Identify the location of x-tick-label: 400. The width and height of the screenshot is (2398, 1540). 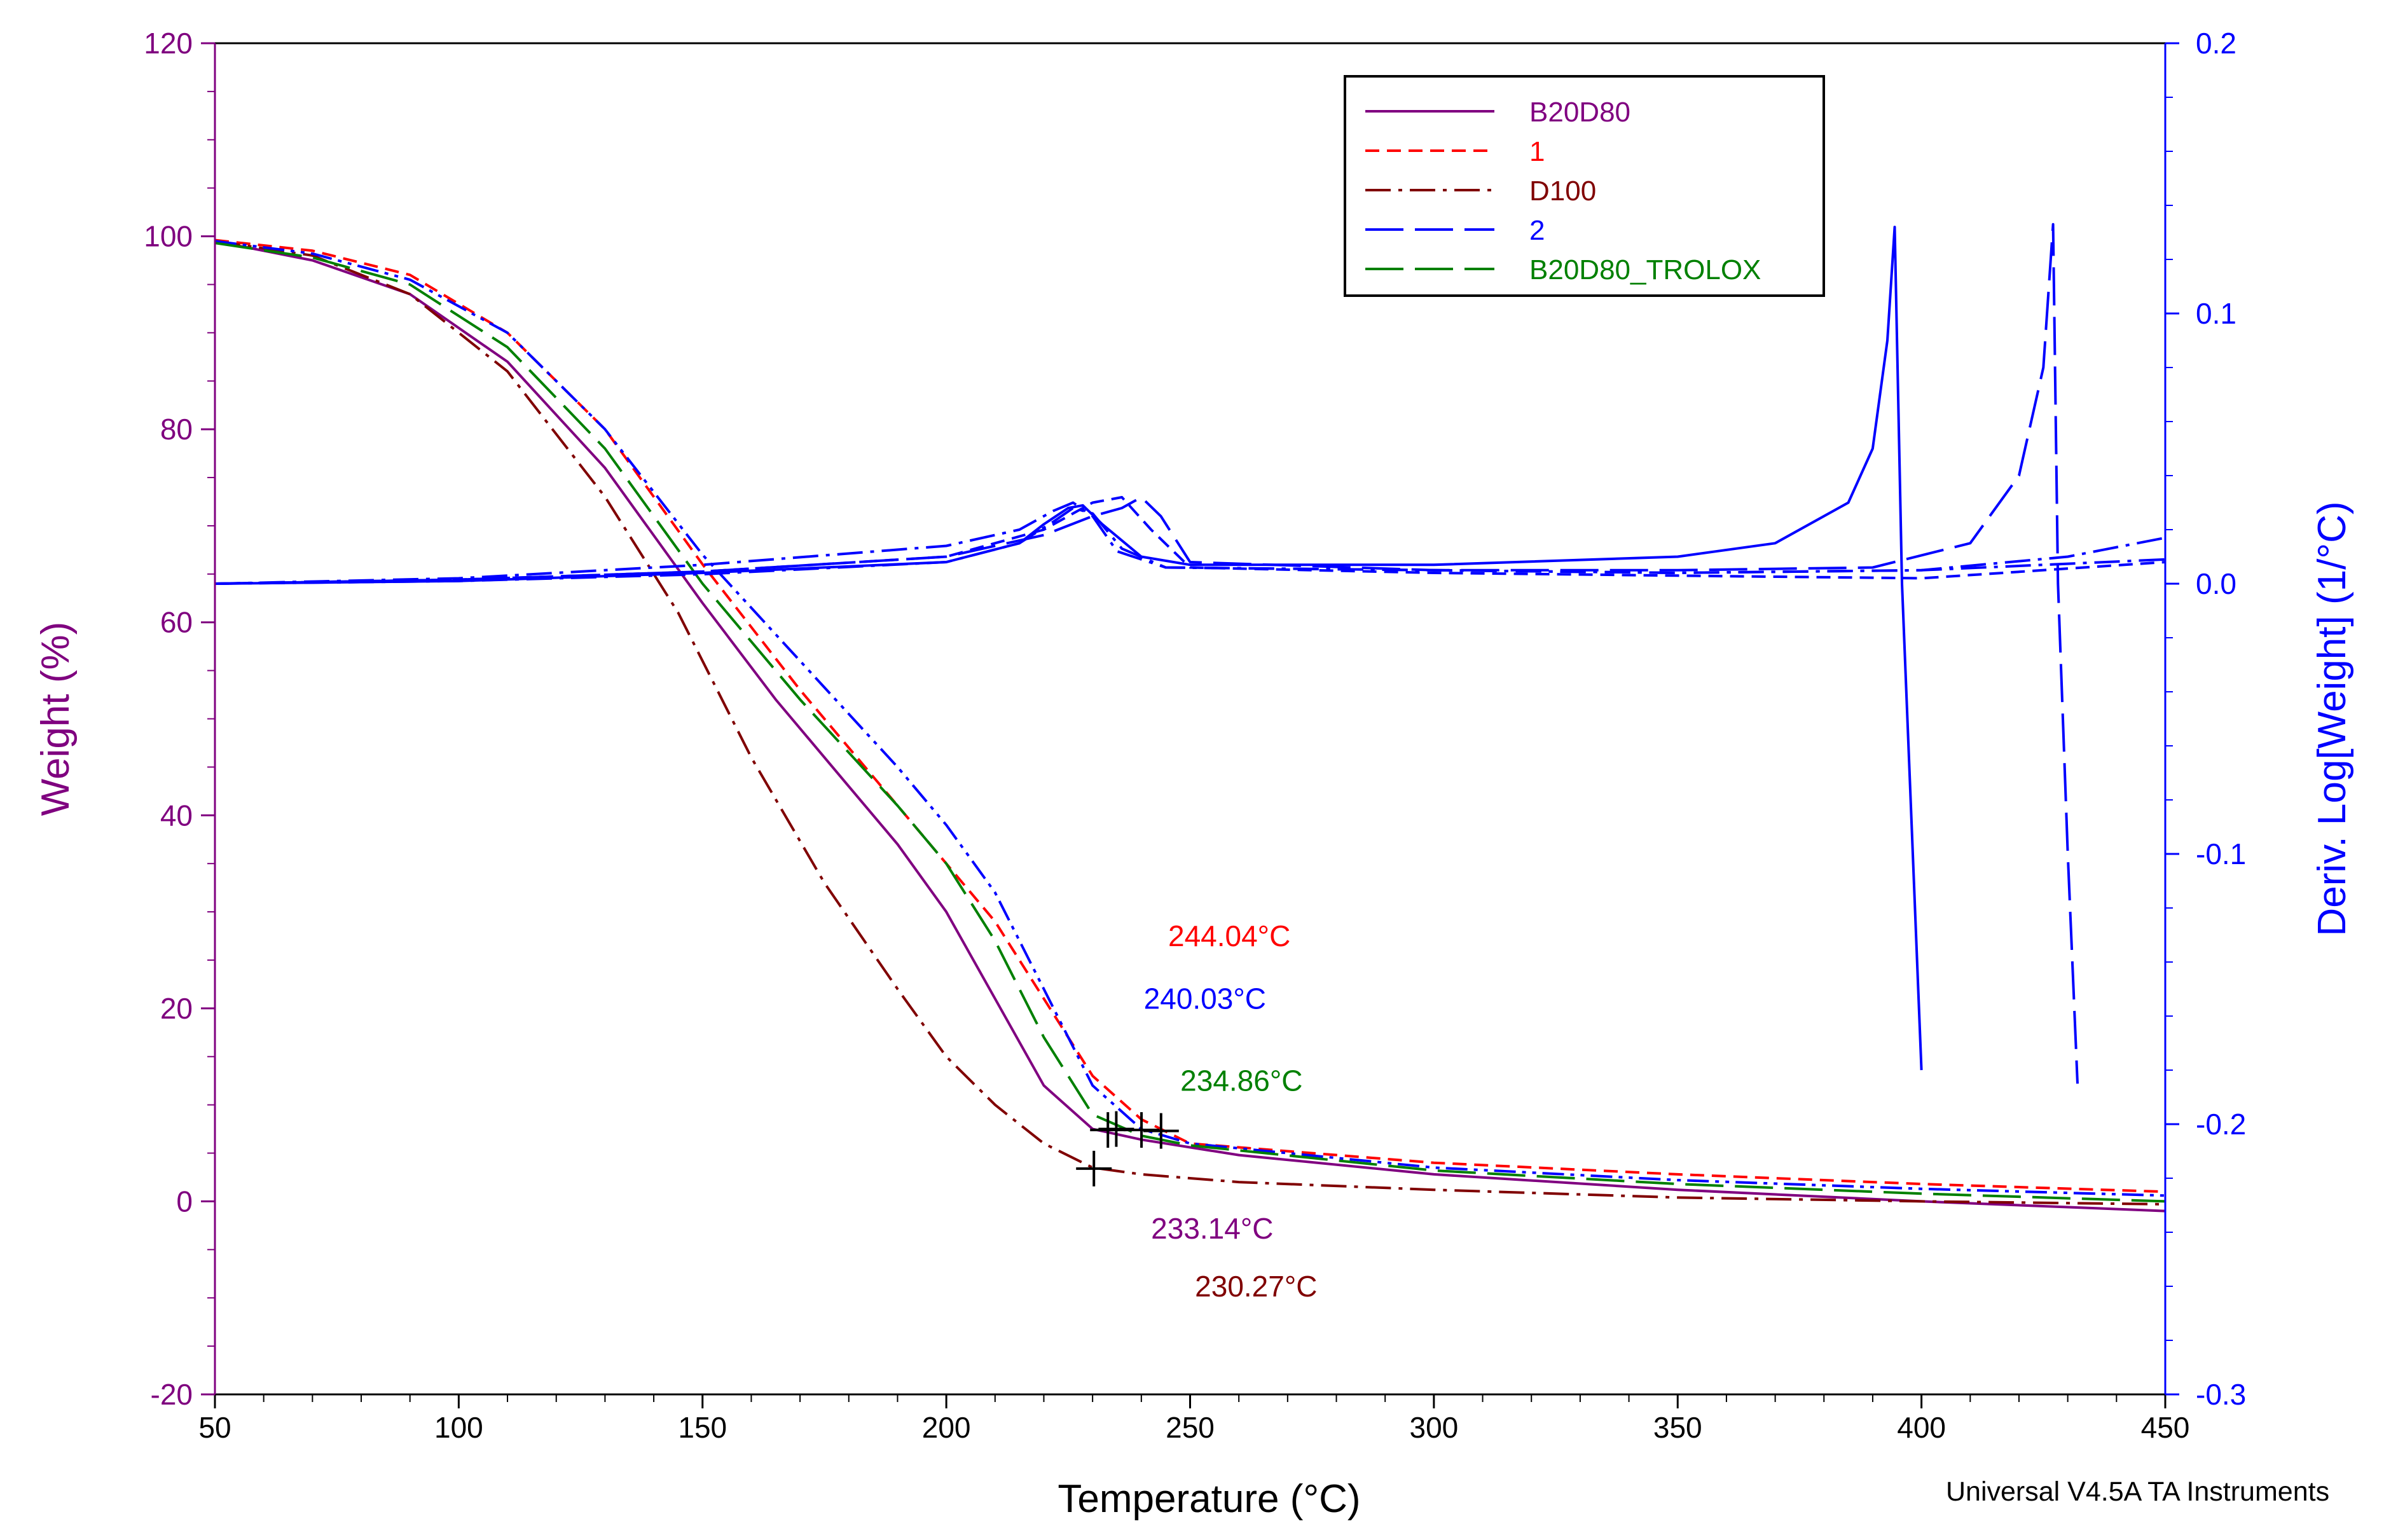
(1921, 1428).